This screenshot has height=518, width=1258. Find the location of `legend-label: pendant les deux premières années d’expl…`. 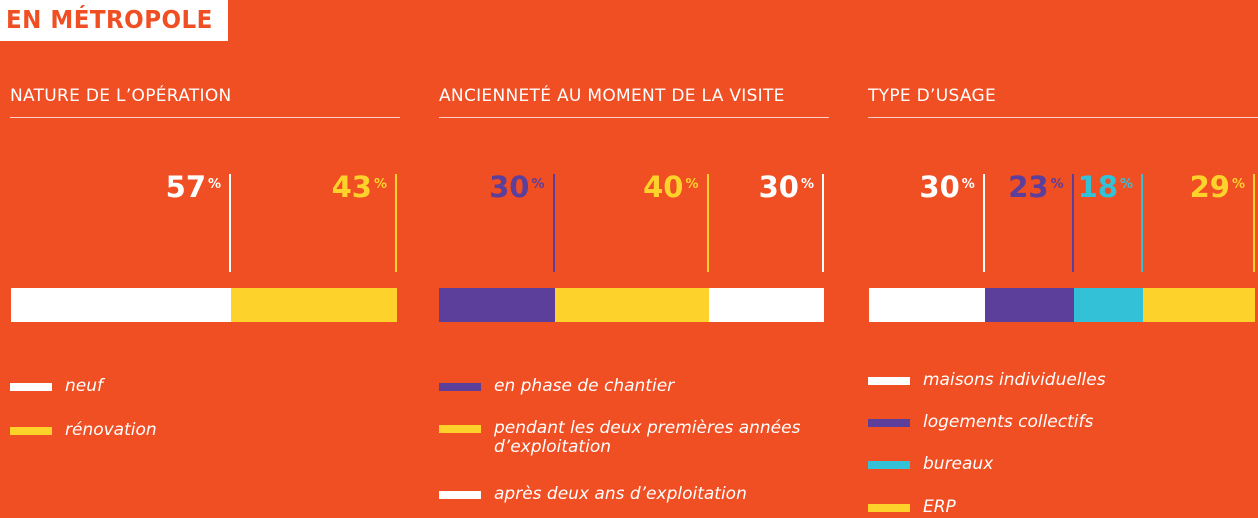

legend-label: pendant les deux premières années d’expl… is located at coordinates (647, 437).